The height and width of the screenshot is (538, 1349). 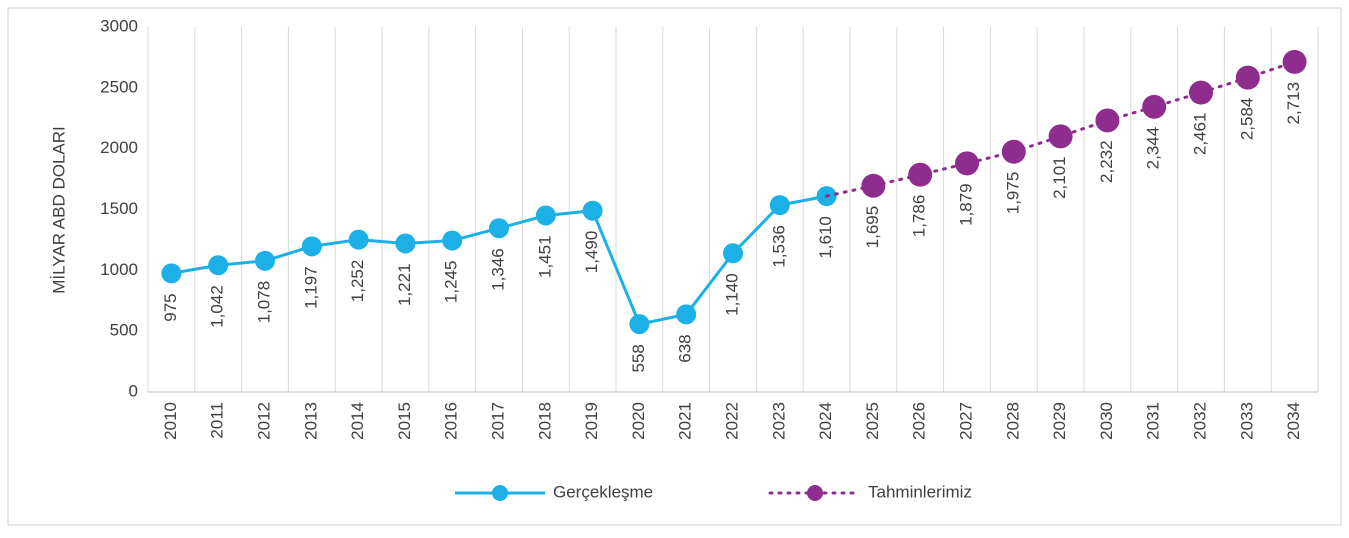 I want to click on y-tick-label: 0, so click(x=133, y=390).